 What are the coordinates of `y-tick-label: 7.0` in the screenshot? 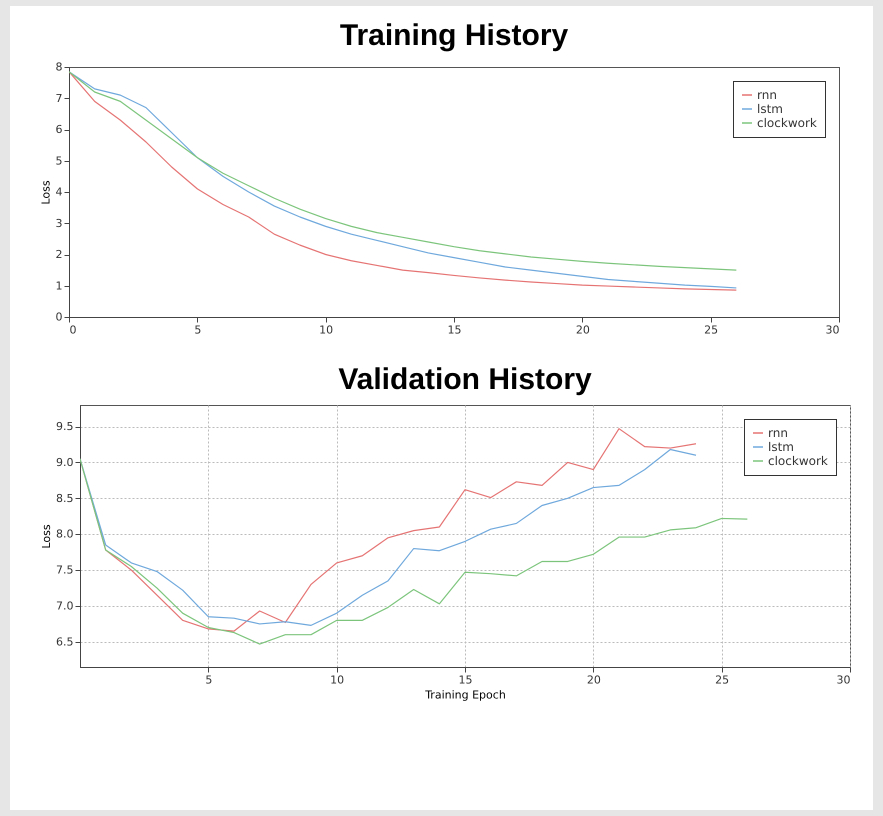 It's located at (65, 605).